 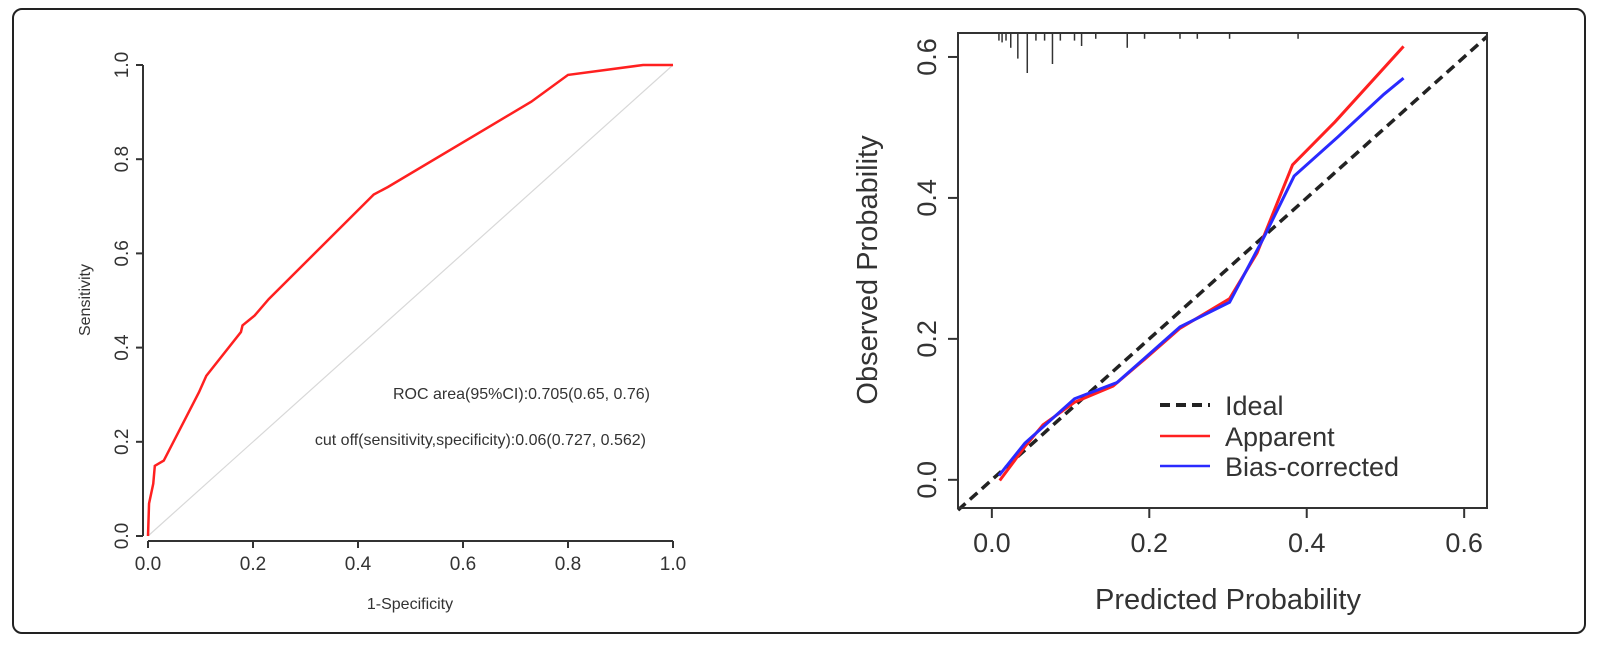 I want to click on legend-label-apparent: Apparent, so click(x=1280, y=437).